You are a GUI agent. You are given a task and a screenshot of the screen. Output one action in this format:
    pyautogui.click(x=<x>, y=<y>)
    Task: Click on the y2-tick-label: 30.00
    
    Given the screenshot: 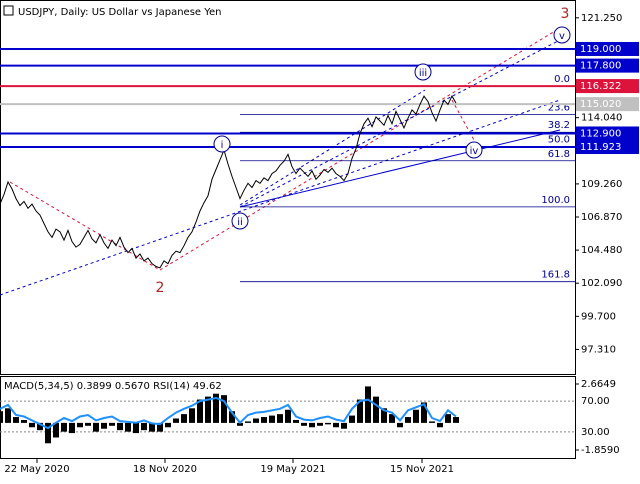 What is the action you would take?
    pyautogui.click(x=595, y=432)
    